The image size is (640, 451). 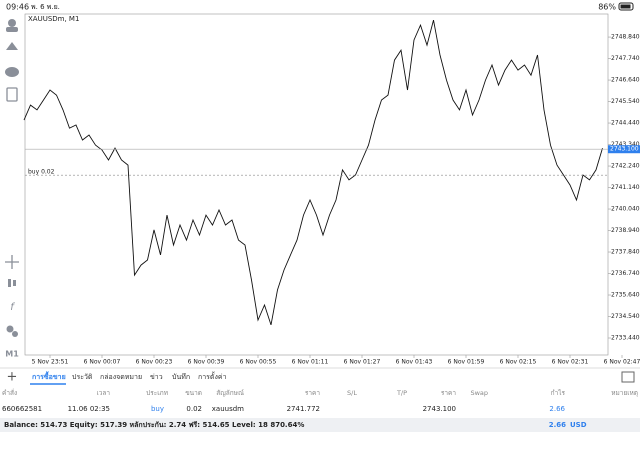 I want to click on x-tick-label: 6 Nov 01:43, so click(x=414, y=362).